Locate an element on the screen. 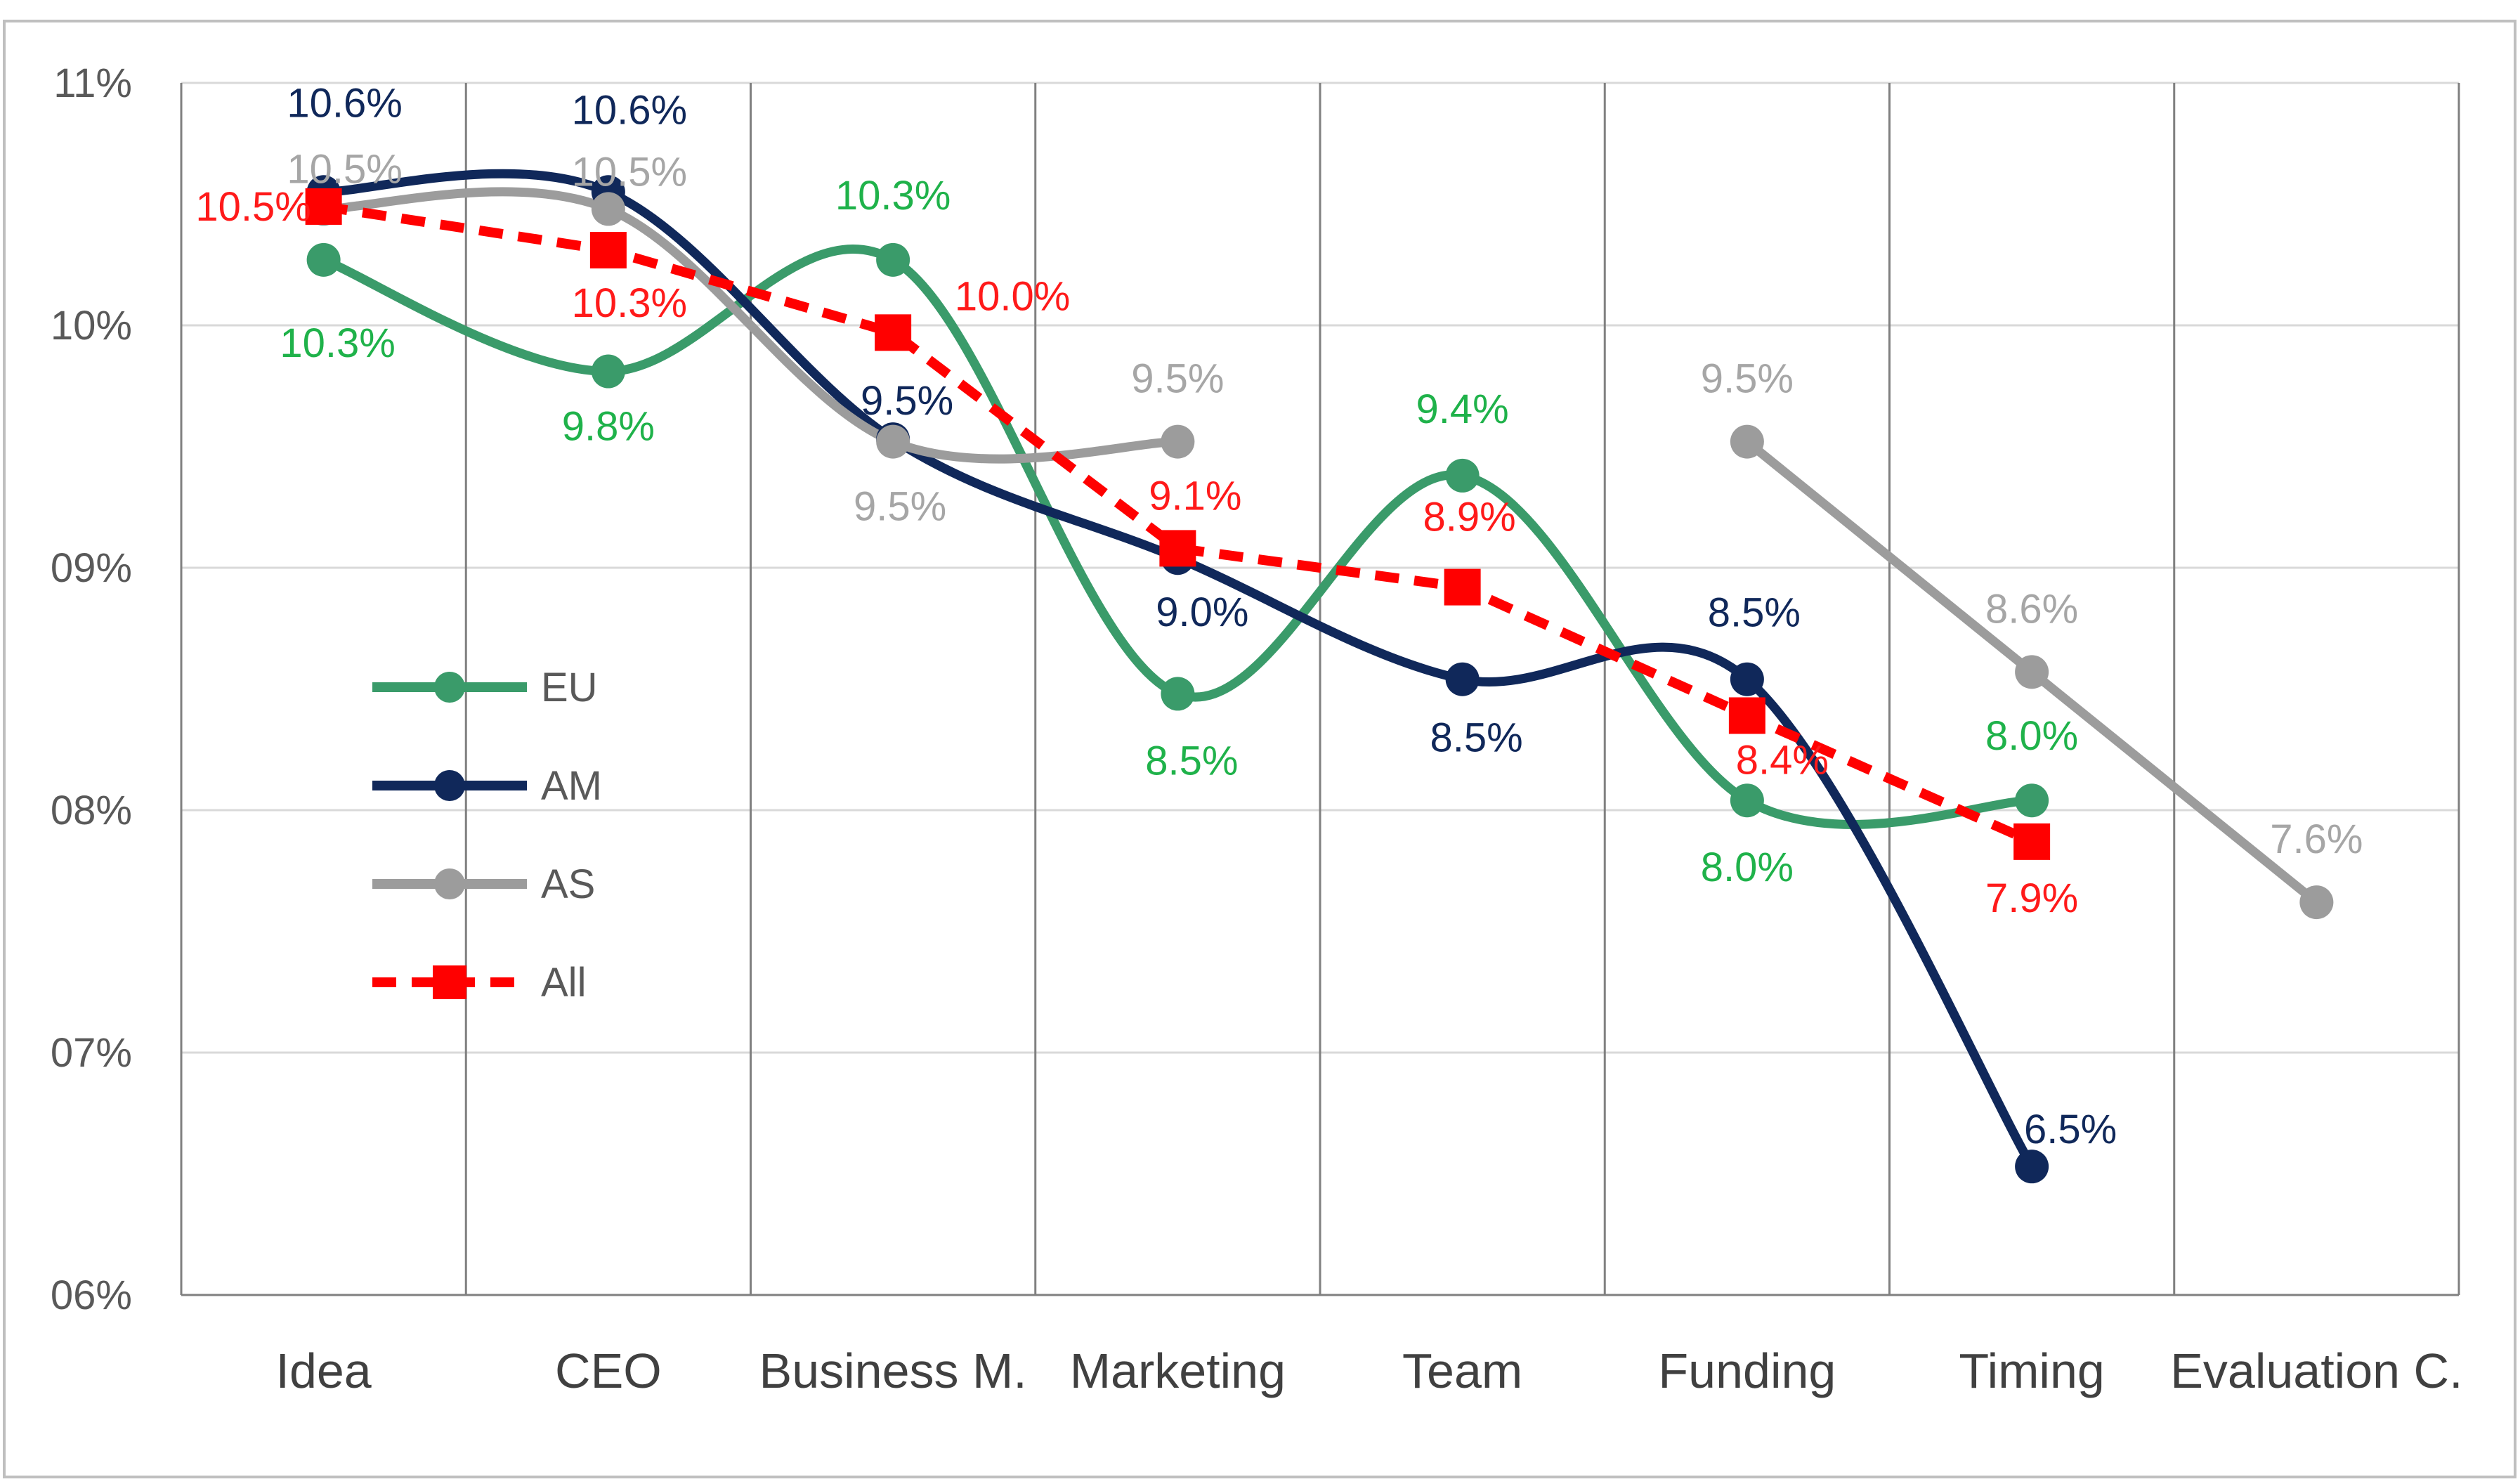 This screenshot has width=2520, height=1484. legend-label-all: All is located at coordinates (563, 982).